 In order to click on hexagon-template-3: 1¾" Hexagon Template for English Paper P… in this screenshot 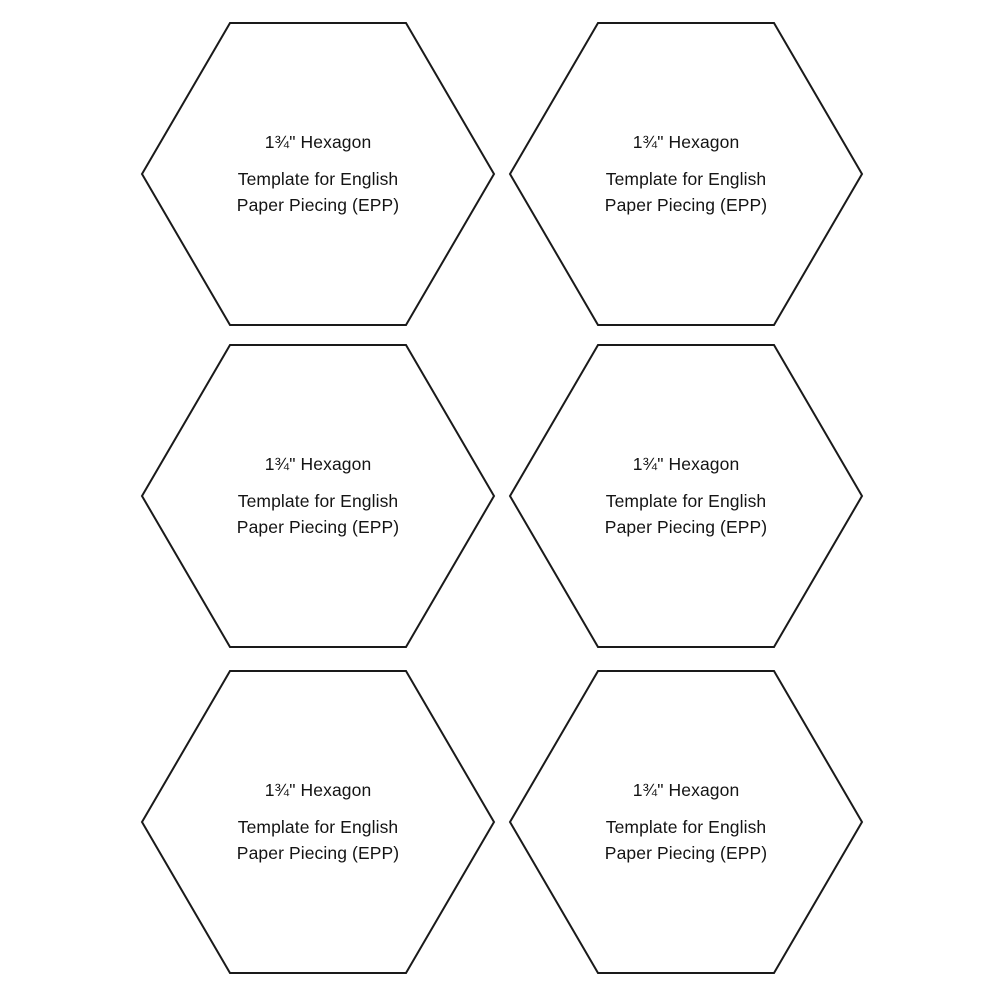, I will do `click(318, 496)`.